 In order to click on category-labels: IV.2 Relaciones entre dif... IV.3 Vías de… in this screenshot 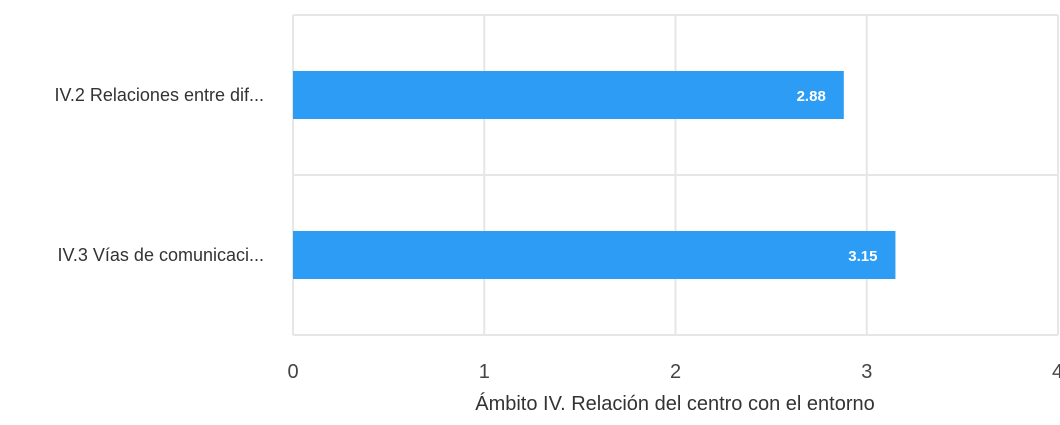, I will do `click(159, 175)`.